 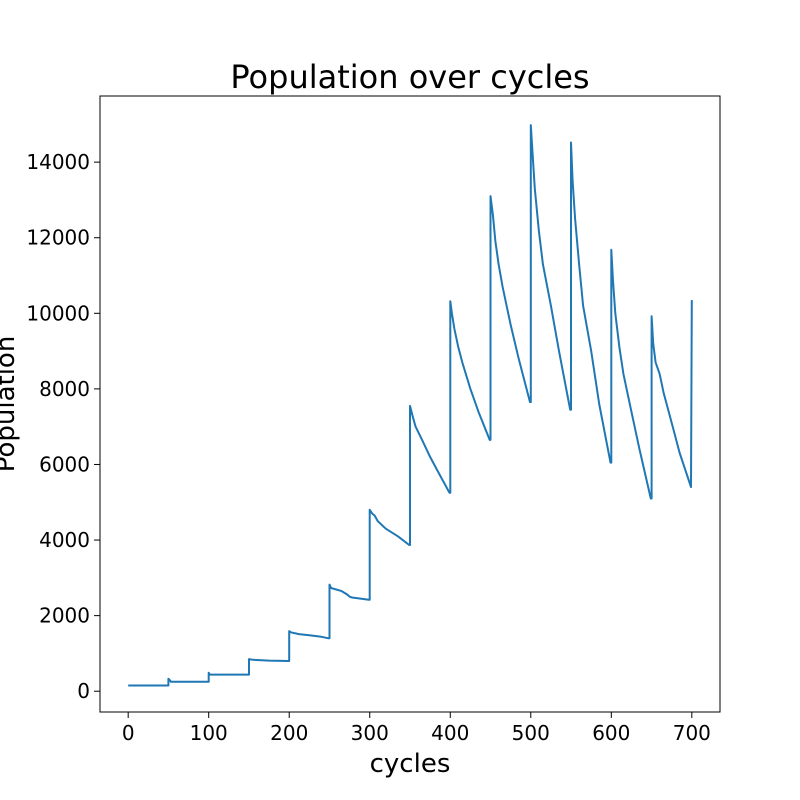 What do you see at coordinates (209, 733) in the screenshot?
I see `x-tick-label: 100` at bounding box center [209, 733].